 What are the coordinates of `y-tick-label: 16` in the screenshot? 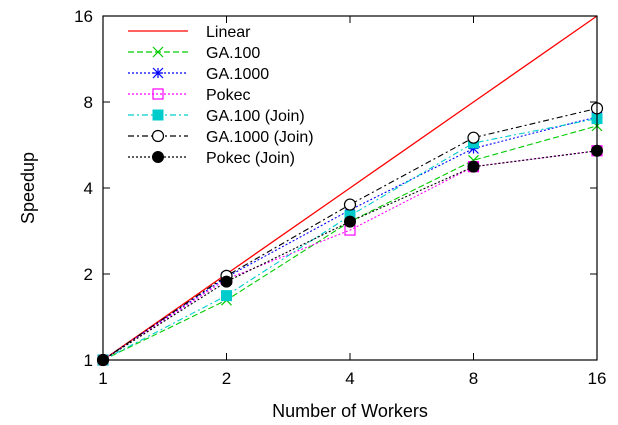 It's located at (83, 16).